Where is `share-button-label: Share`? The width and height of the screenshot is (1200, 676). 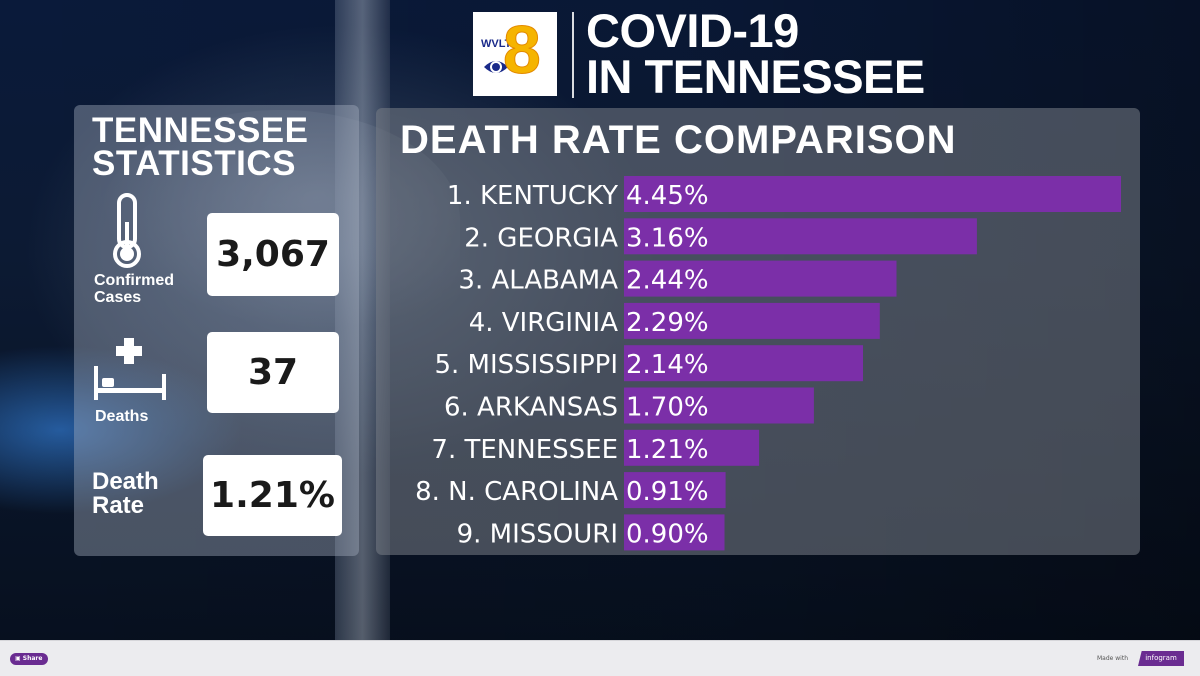
share-button-label: Share is located at coordinates (32, 658).